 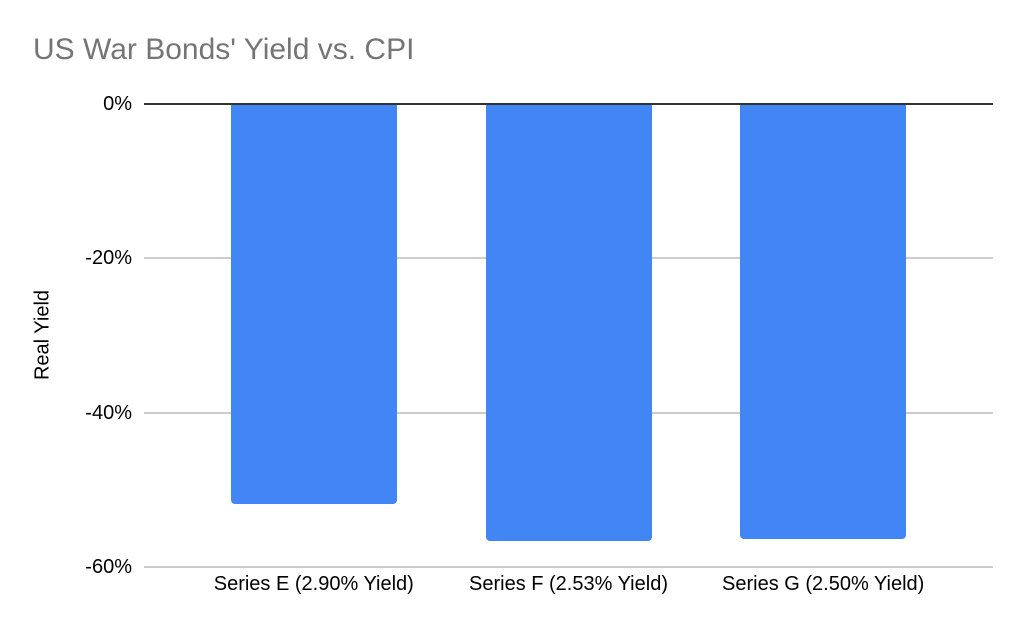 What do you see at coordinates (108, 412) in the screenshot?
I see `y-tick-label: -40%` at bounding box center [108, 412].